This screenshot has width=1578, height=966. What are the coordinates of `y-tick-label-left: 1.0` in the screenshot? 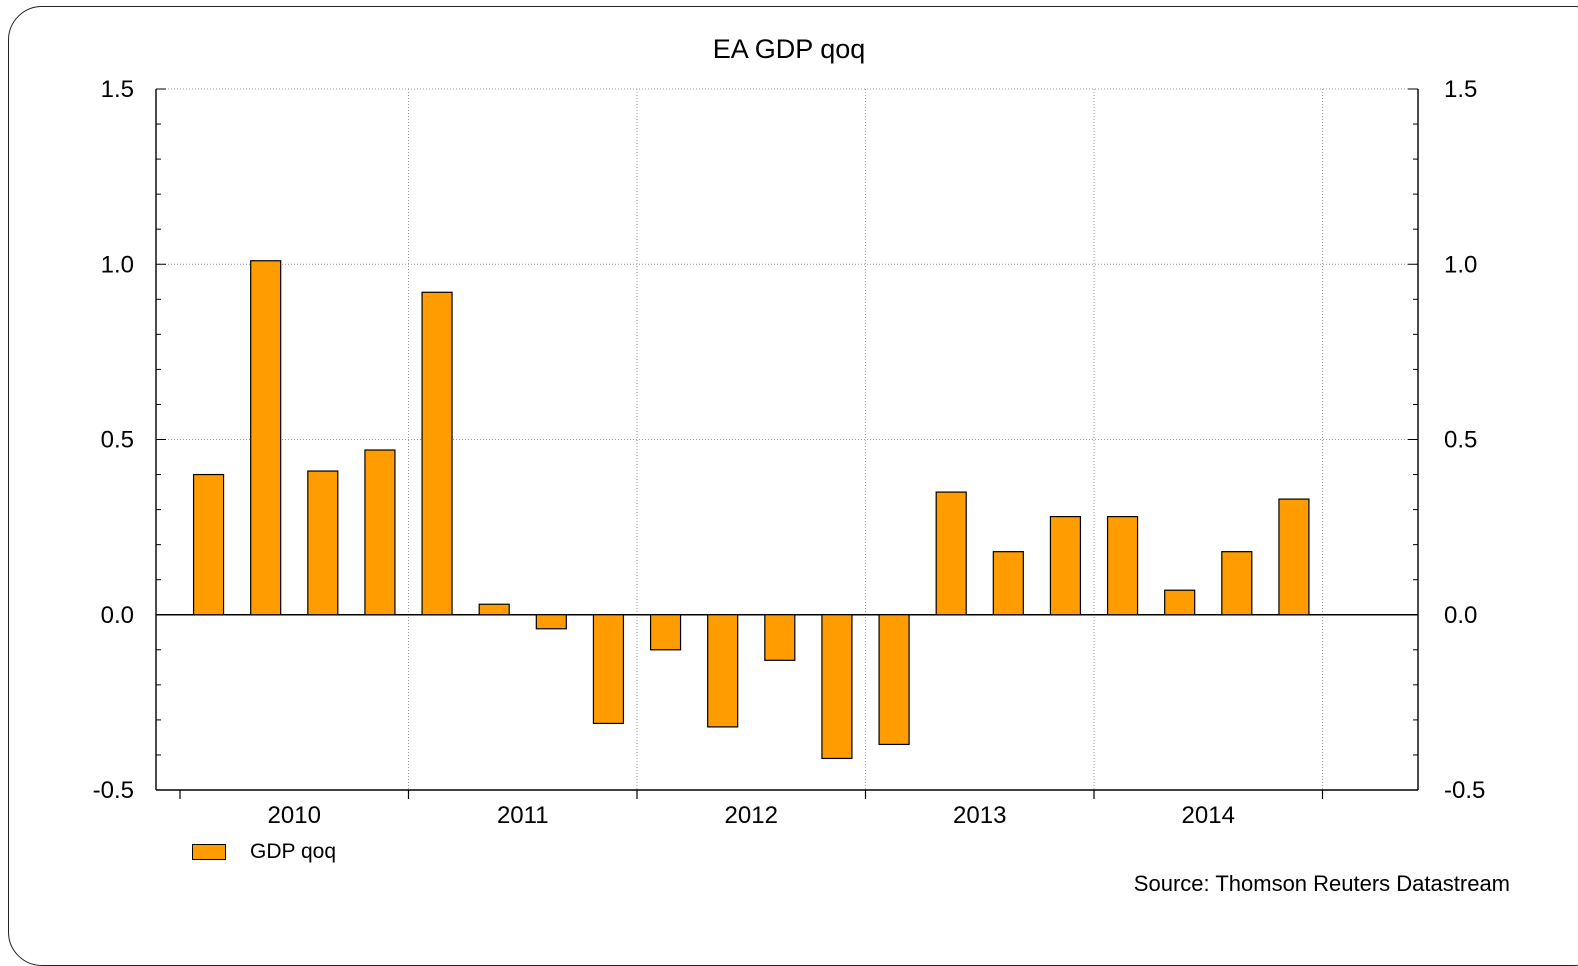 It's located at (117, 264).